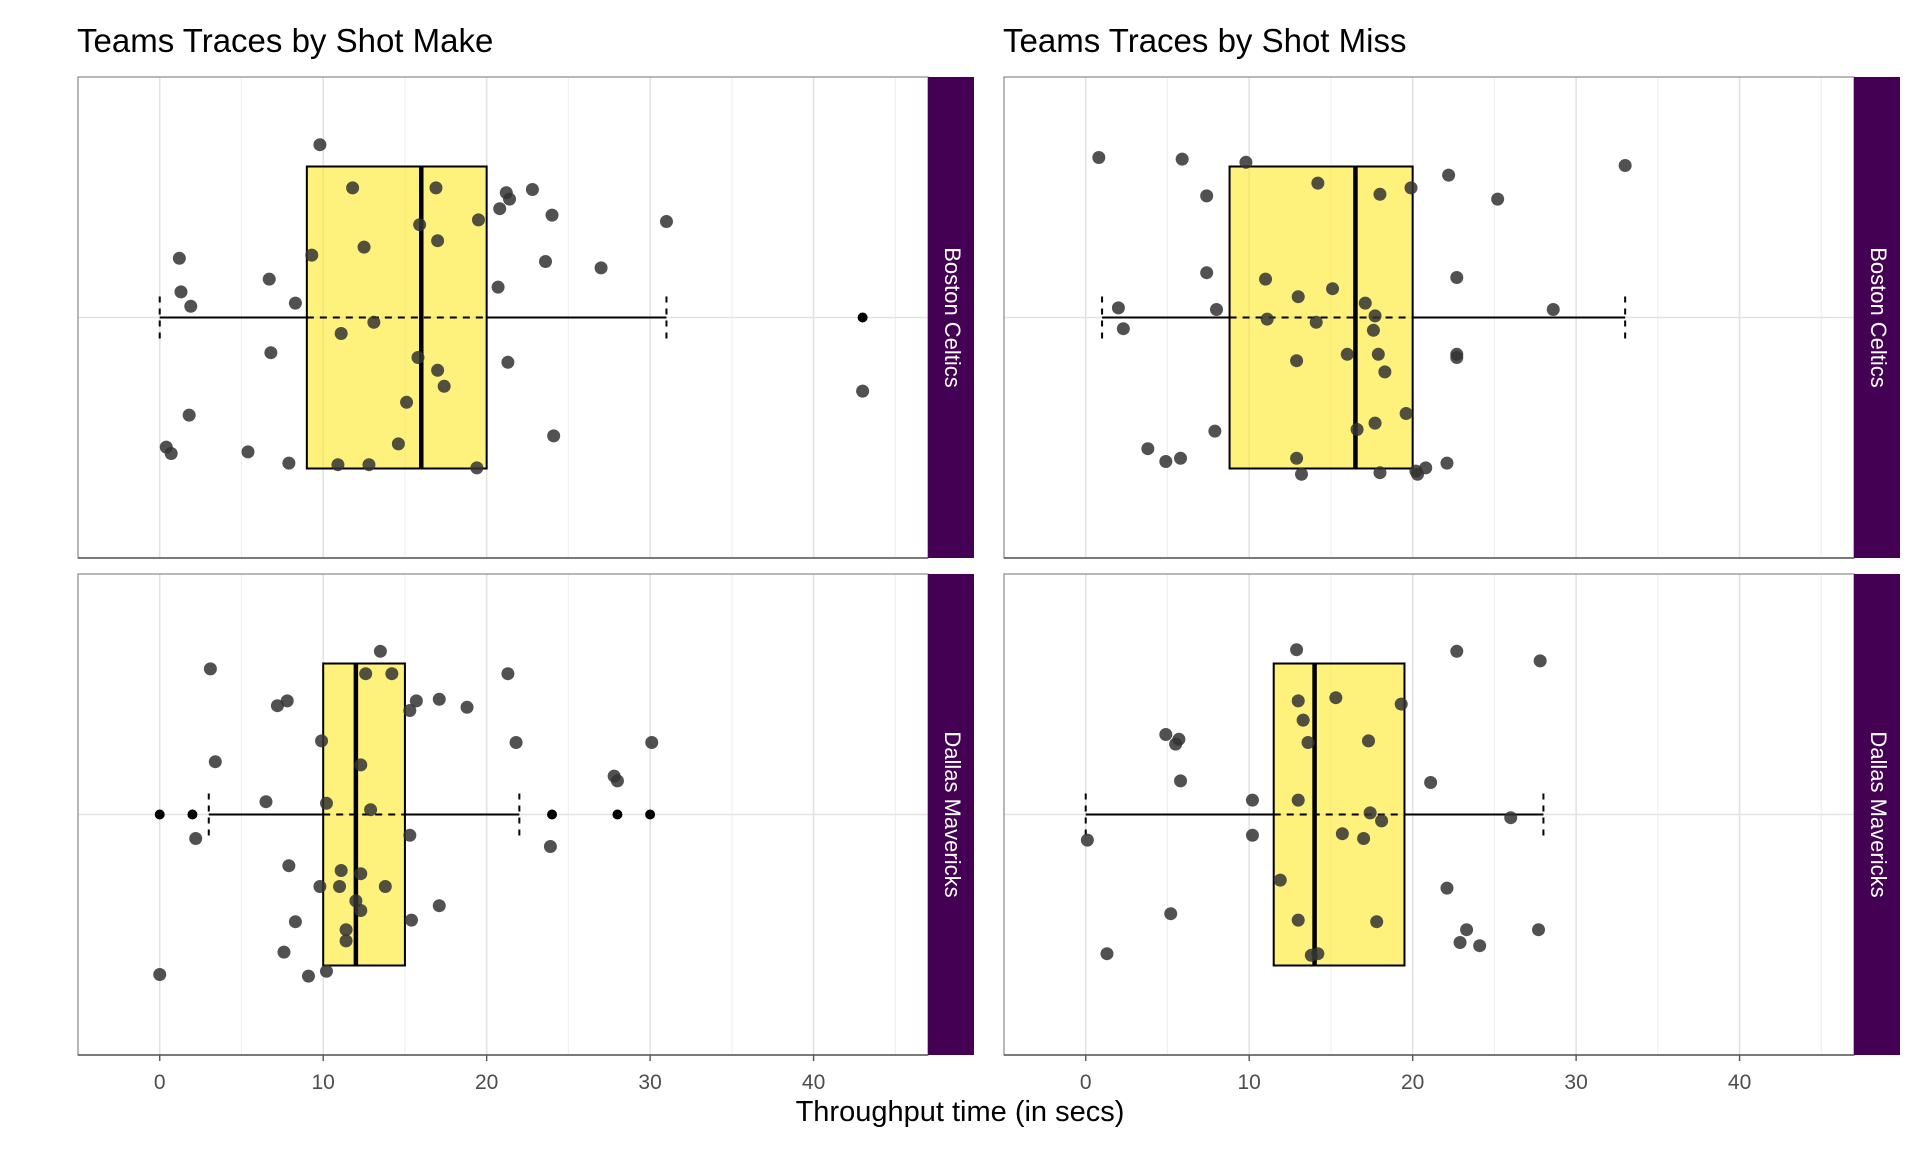 Image resolution: width=1920 pixels, height=1152 pixels. Describe the element at coordinates (486, 1082) in the screenshot. I see `x-tick-label: 20` at that location.